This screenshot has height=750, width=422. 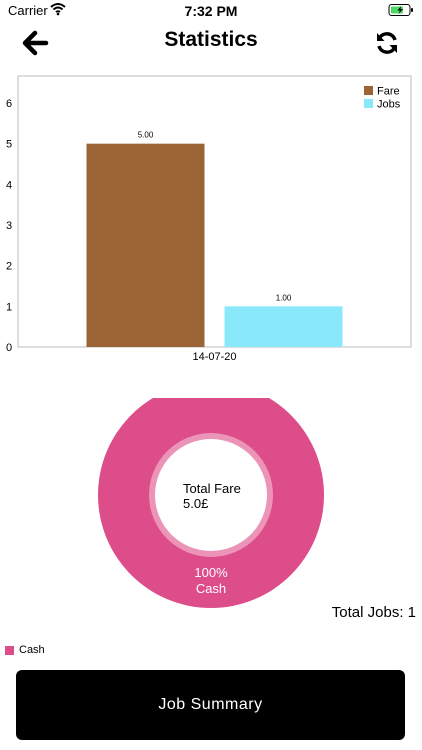 What do you see at coordinates (284, 297) in the screenshot?
I see `bar-value-label: 1.00` at bounding box center [284, 297].